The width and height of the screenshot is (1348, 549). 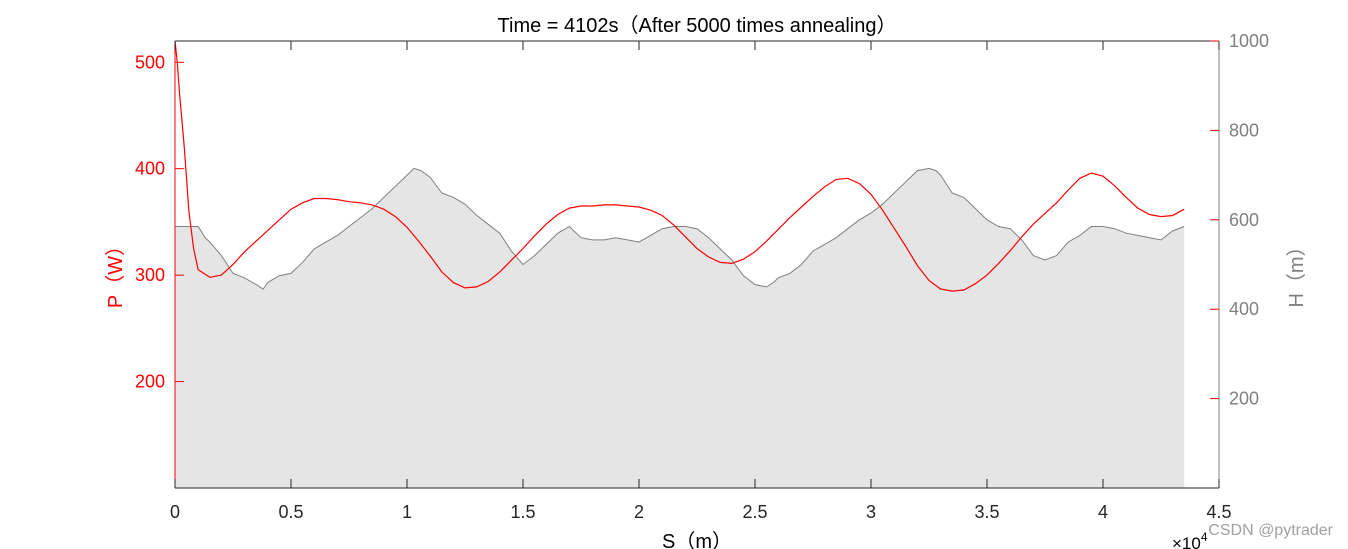 I want to click on y-right-tick-label: 600, so click(x=1244, y=220).